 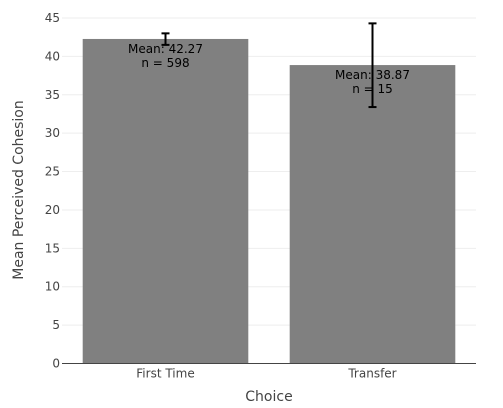 What do you see at coordinates (165, 49) in the screenshot?
I see `bar-data-label-line: Mean: 42.27` at bounding box center [165, 49].